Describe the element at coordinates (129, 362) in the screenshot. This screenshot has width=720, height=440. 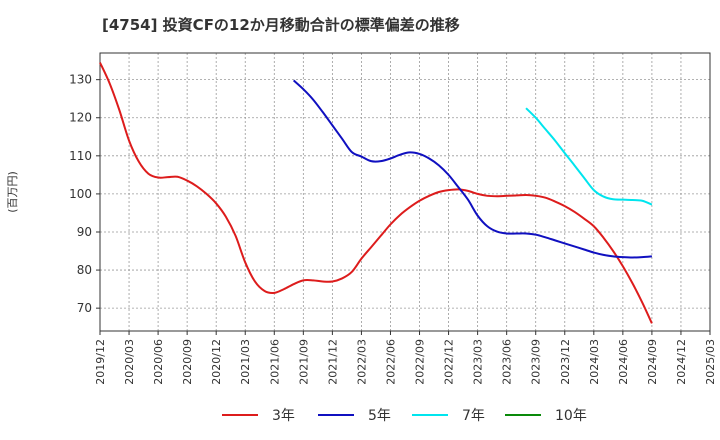
I see `x-tick-label: 2020/03` at that location.